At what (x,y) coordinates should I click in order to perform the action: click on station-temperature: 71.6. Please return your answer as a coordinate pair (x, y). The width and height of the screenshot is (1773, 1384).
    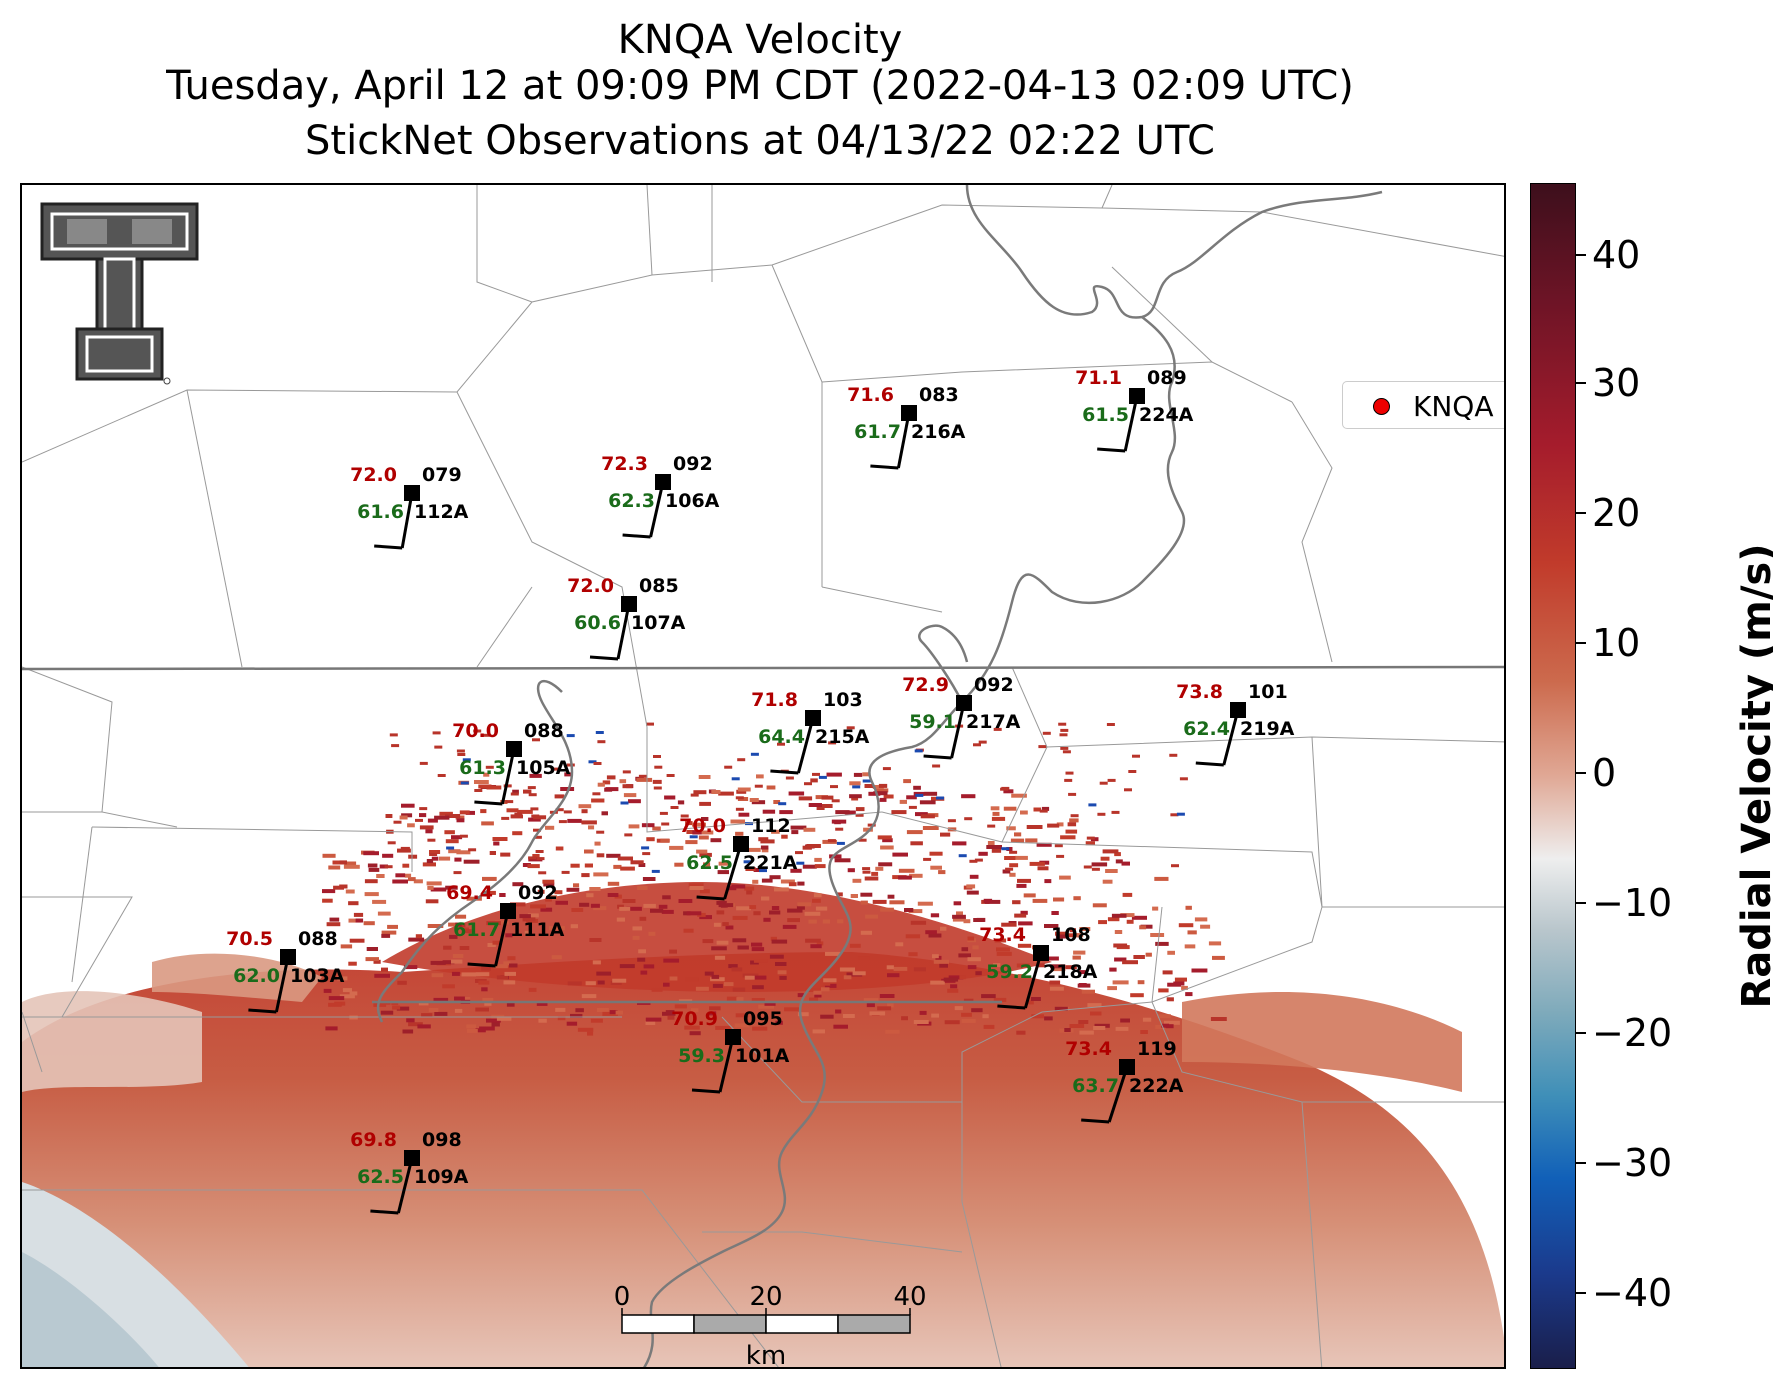
    Looking at the image, I should click on (870, 395).